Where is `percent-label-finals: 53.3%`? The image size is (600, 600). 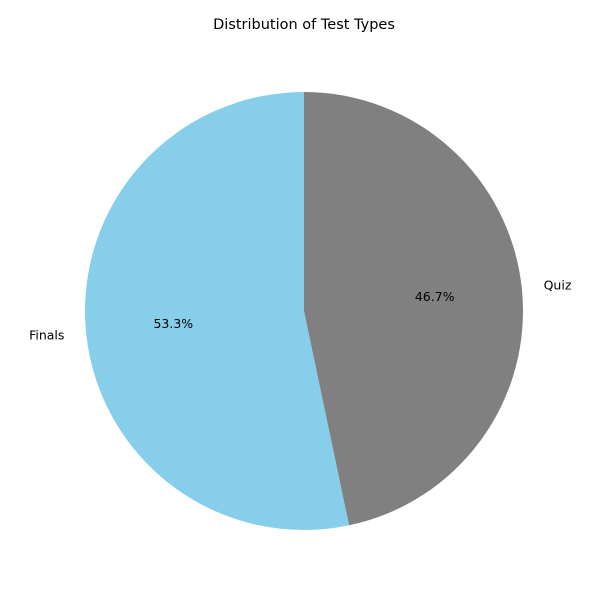
percent-label-finals: 53.3% is located at coordinates (173, 323).